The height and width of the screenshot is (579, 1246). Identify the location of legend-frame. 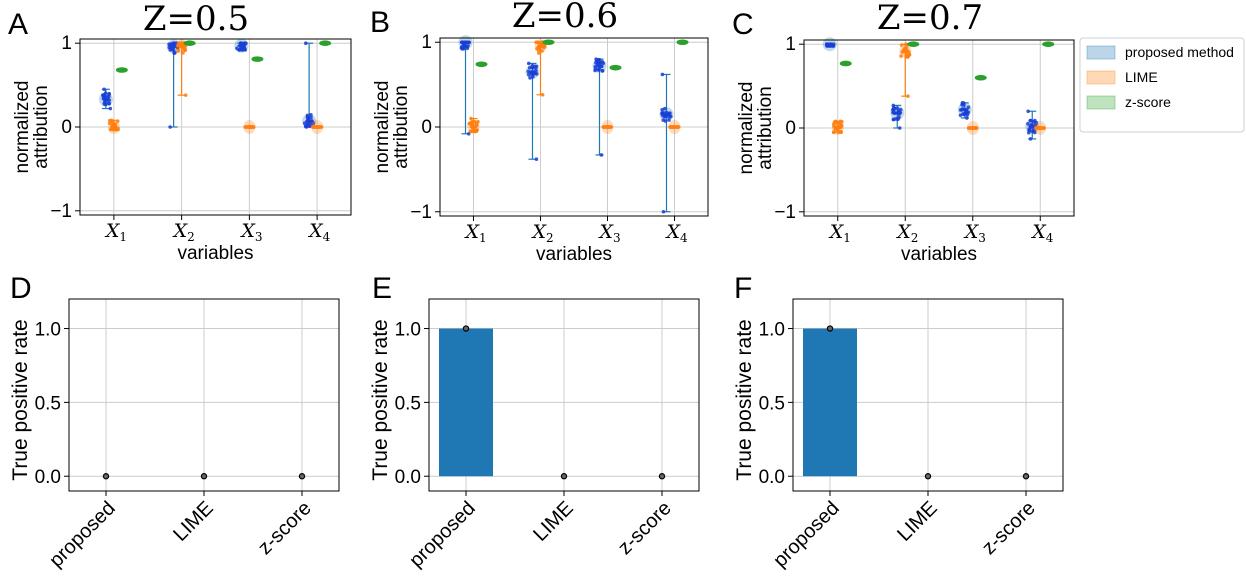
(1162, 85).